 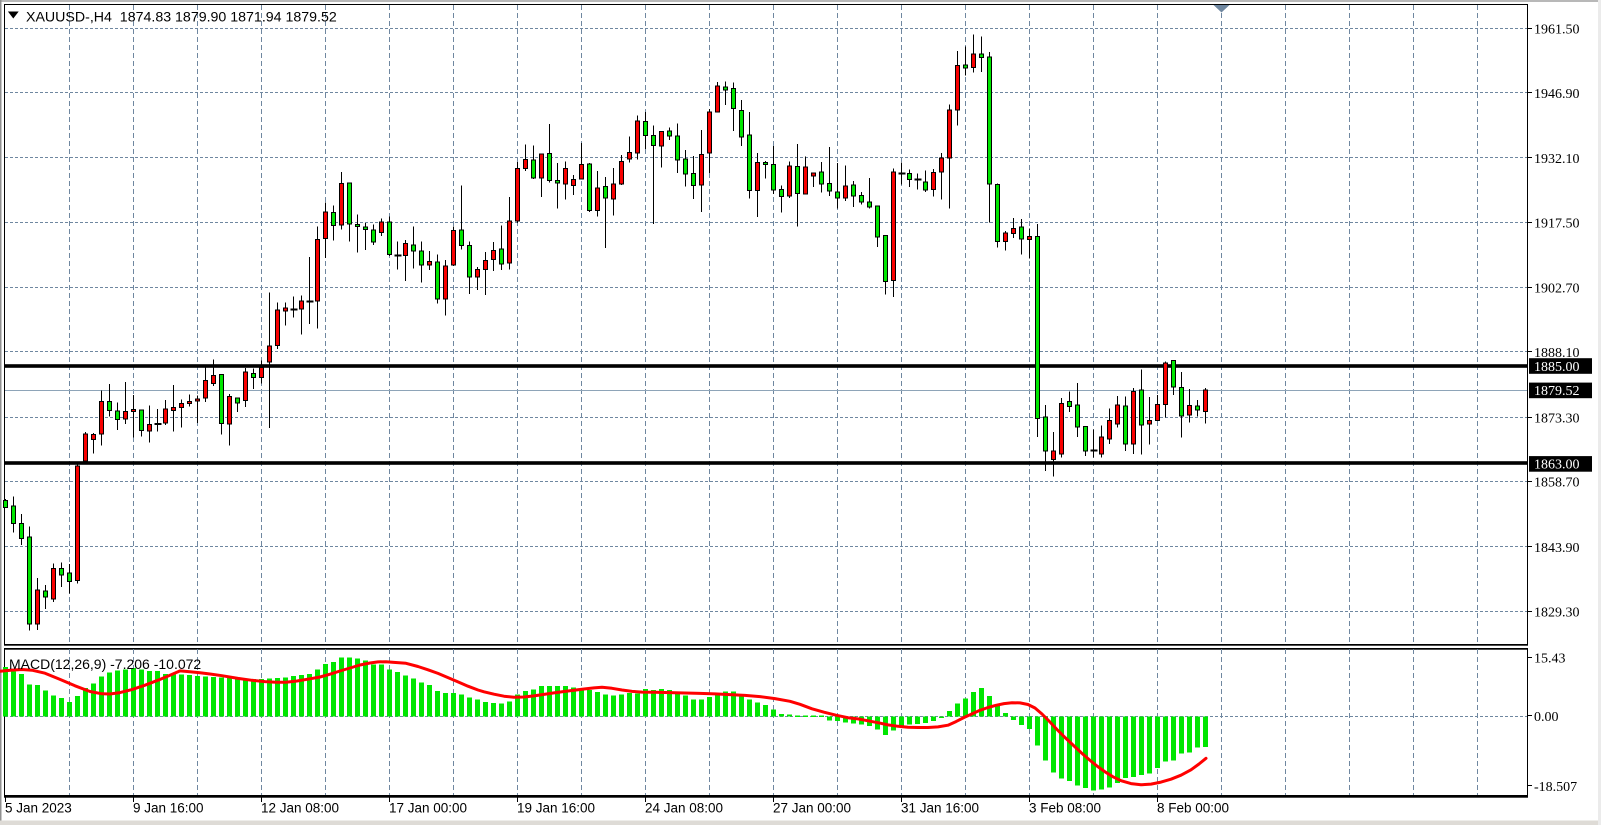 I want to click on svg-text: 1917.50, so click(x=1557, y=223).